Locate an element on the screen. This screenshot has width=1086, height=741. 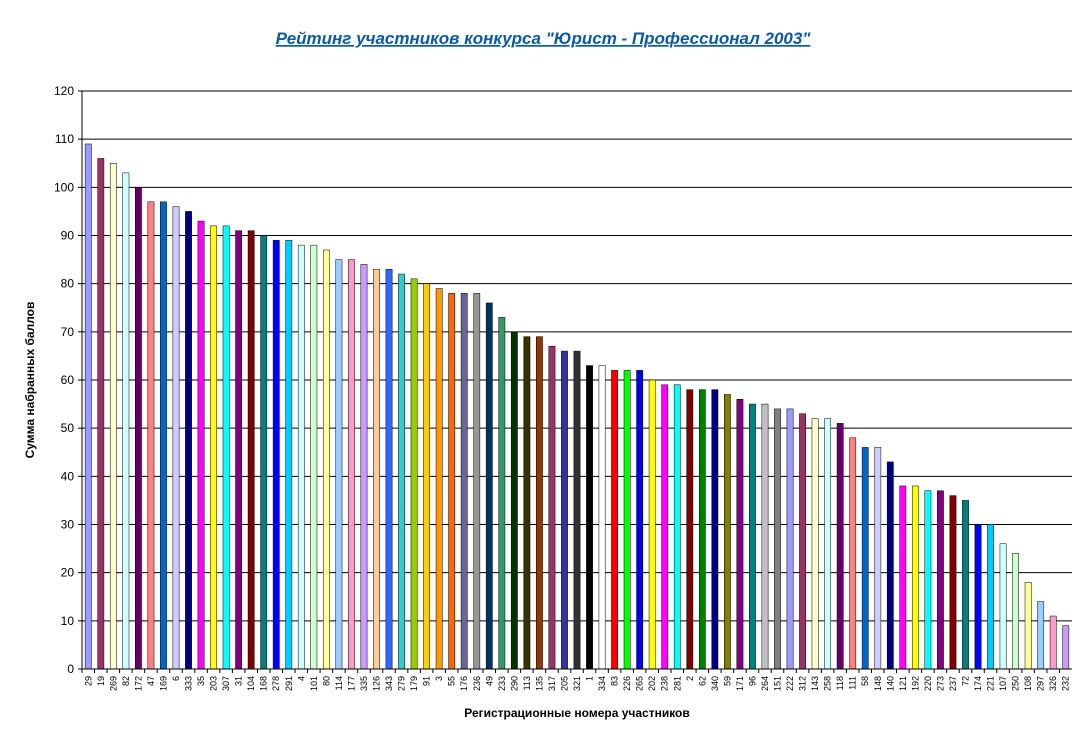
x-tick-label: 113 is located at coordinates (527, 683).